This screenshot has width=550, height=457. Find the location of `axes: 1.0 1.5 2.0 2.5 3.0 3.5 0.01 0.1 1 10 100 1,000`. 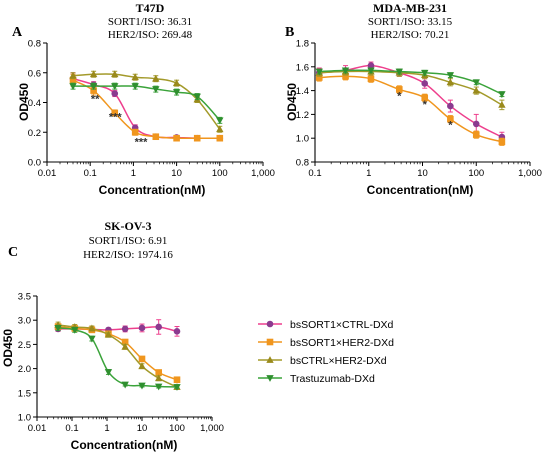

axes: 1.0 1.5 2.0 2.5 3.0 3.5 0.01 0.1 1 10 100 1,000 is located at coordinates (121, 363).